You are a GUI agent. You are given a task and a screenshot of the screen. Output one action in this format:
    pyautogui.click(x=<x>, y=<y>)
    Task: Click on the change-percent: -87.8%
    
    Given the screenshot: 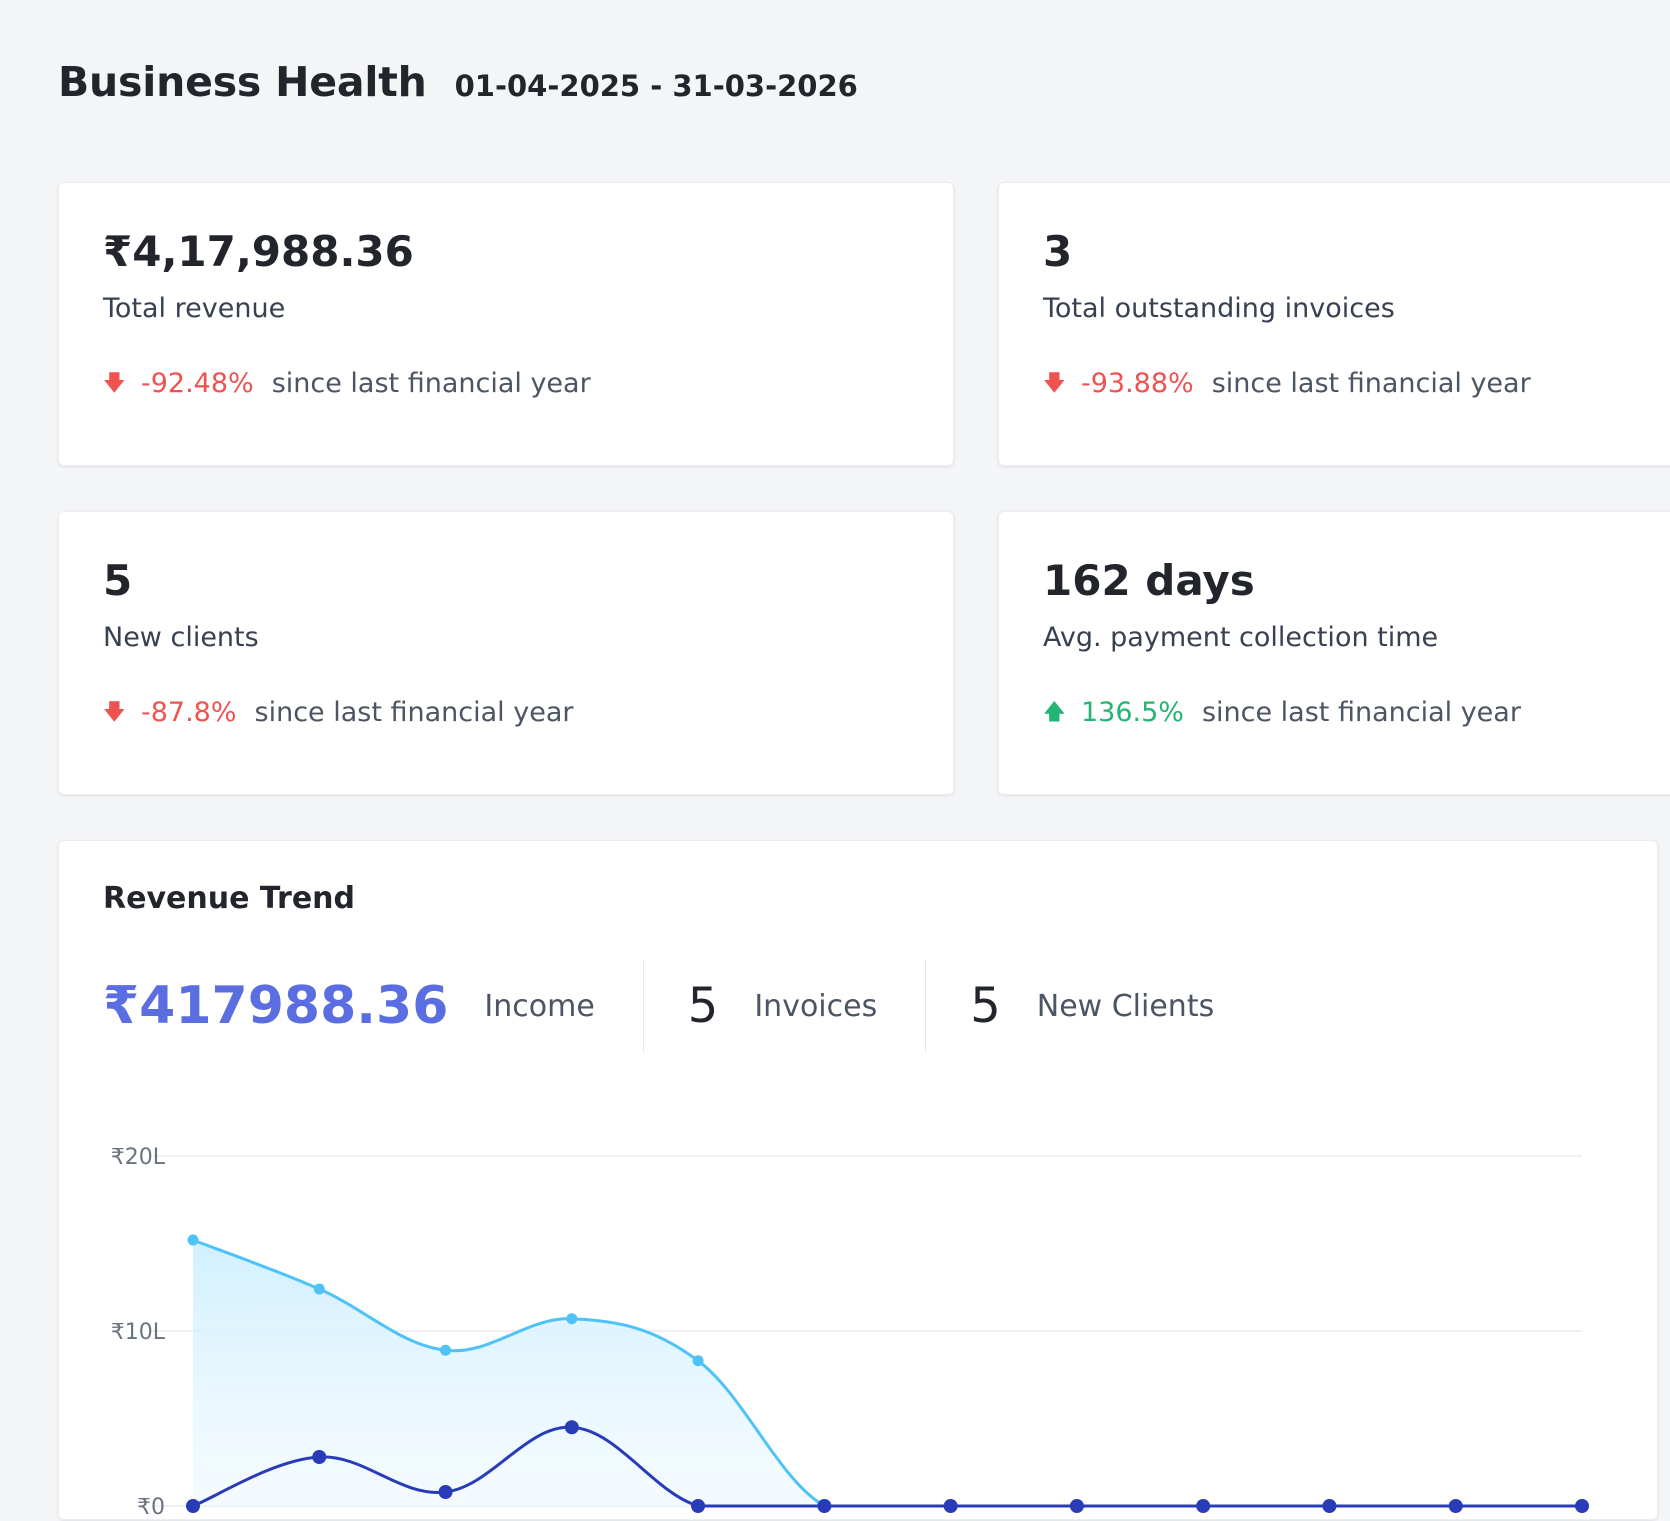 What is the action you would take?
    pyautogui.click(x=189, y=712)
    